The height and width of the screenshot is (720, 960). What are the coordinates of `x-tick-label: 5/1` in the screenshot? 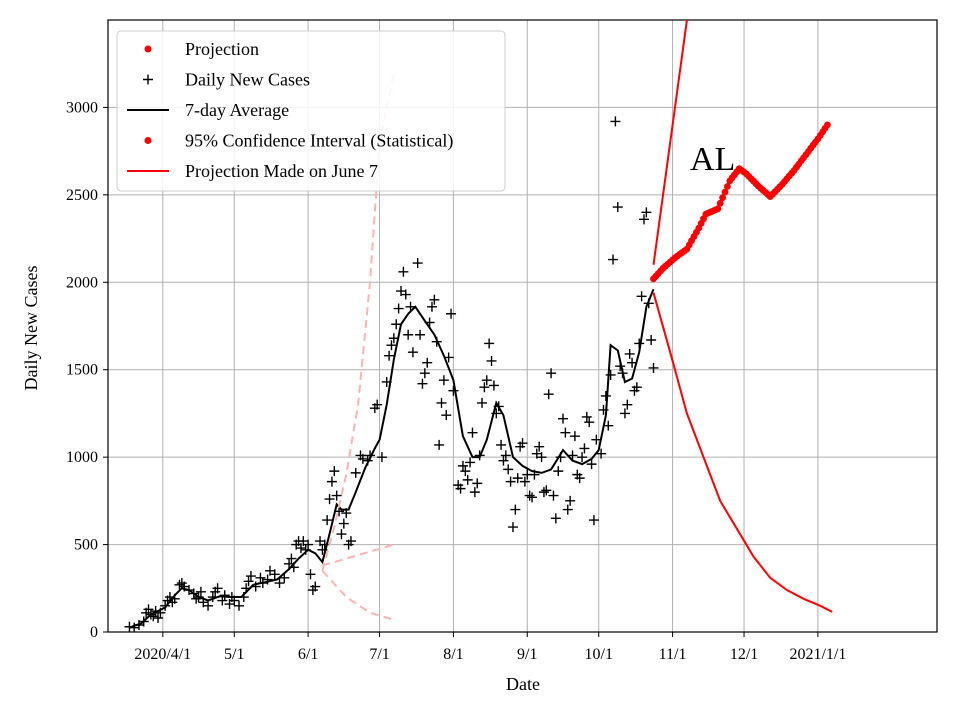 It's located at (234, 654).